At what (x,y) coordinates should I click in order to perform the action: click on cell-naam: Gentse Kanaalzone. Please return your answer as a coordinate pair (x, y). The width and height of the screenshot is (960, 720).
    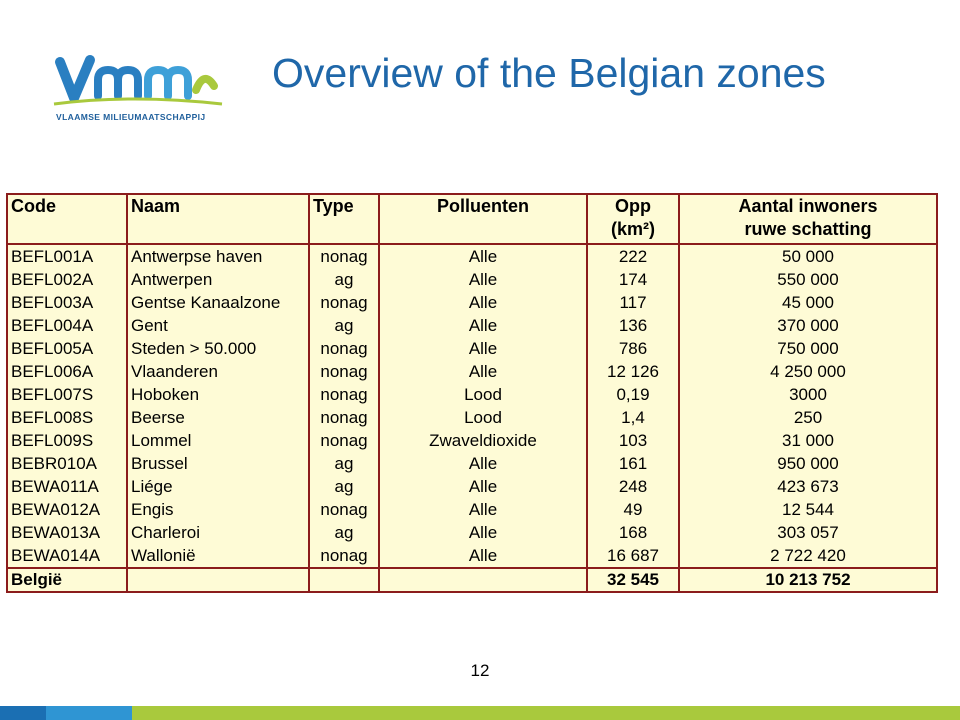
    Looking at the image, I should click on (218, 302).